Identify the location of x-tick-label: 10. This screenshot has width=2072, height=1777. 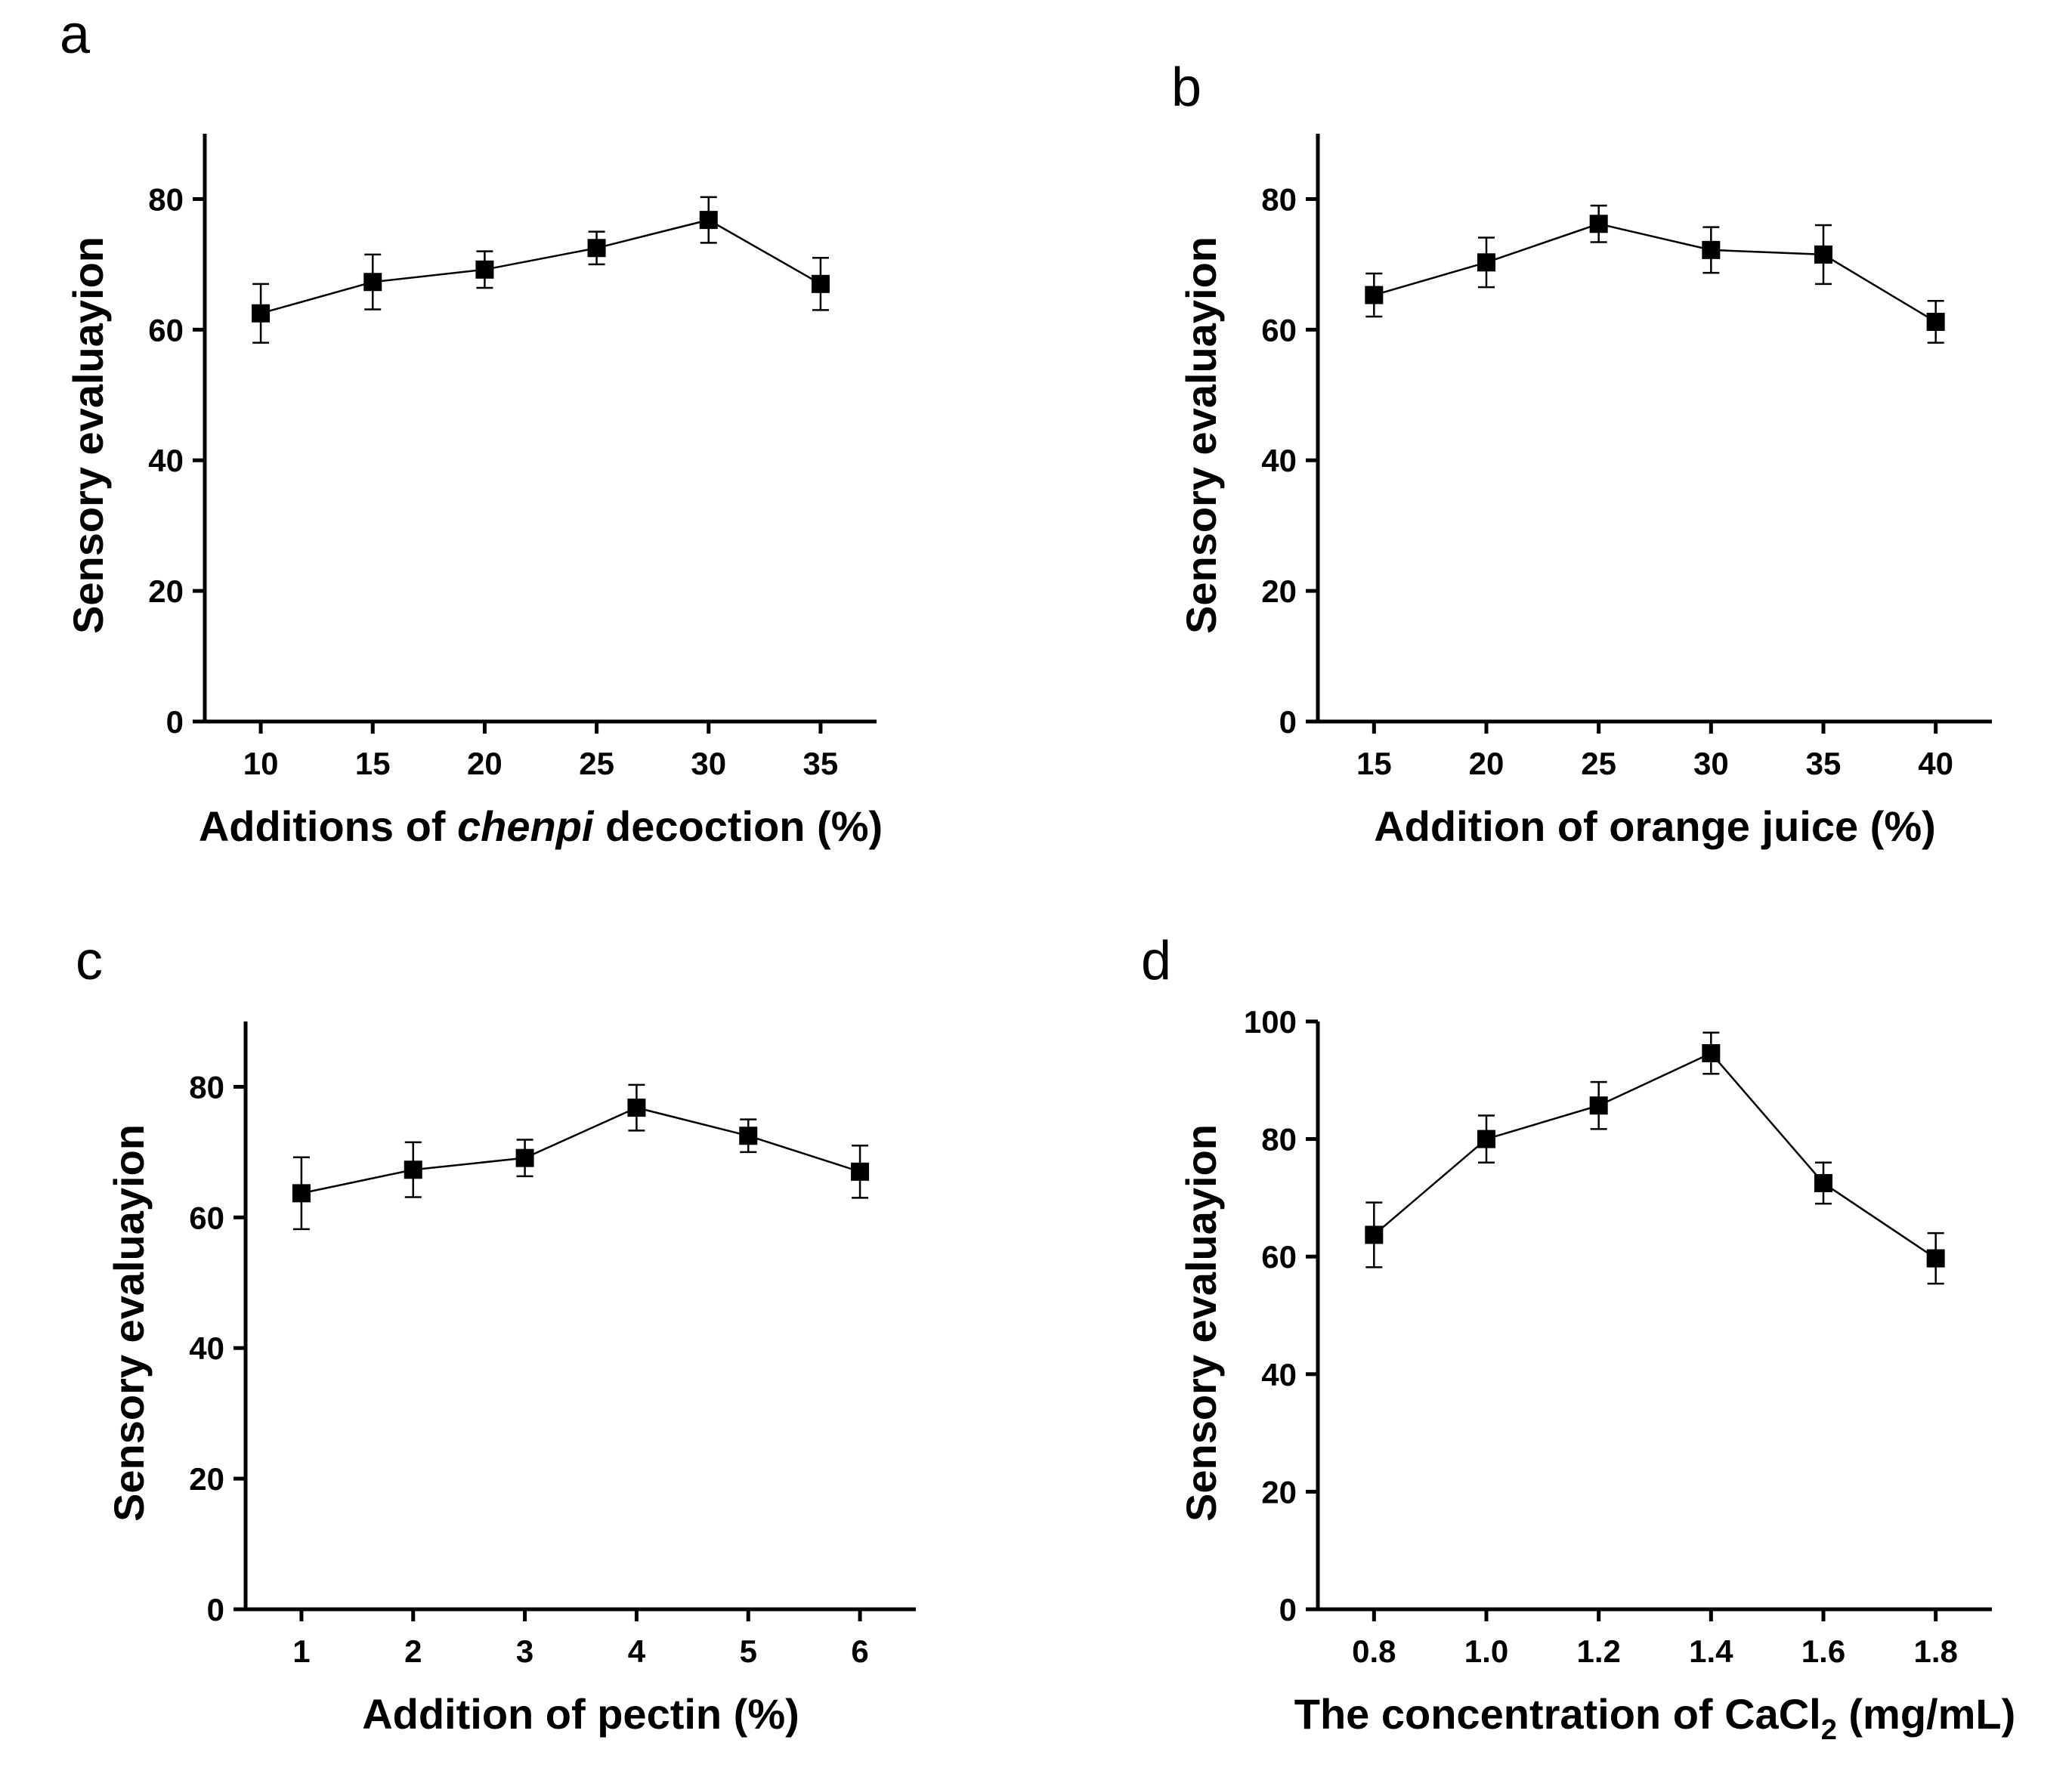
(261, 763).